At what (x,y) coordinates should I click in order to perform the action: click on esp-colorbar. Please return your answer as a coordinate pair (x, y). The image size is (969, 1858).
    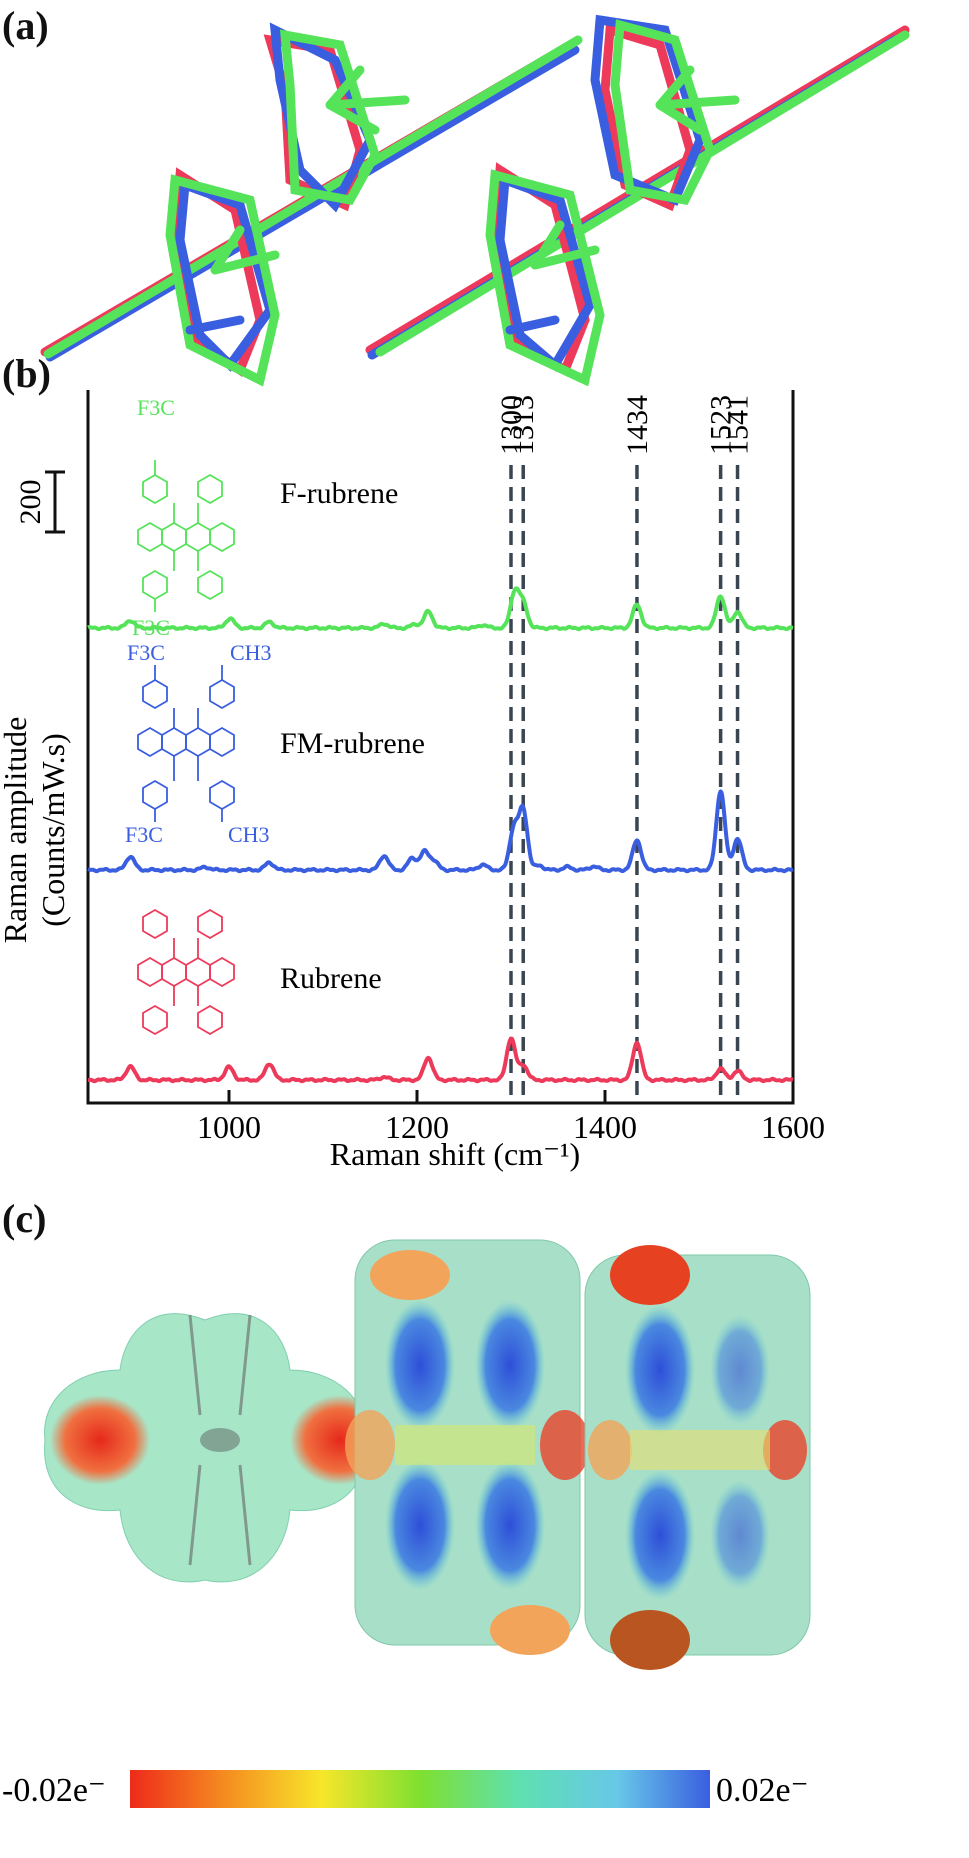
    Looking at the image, I should click on (420, 1789).